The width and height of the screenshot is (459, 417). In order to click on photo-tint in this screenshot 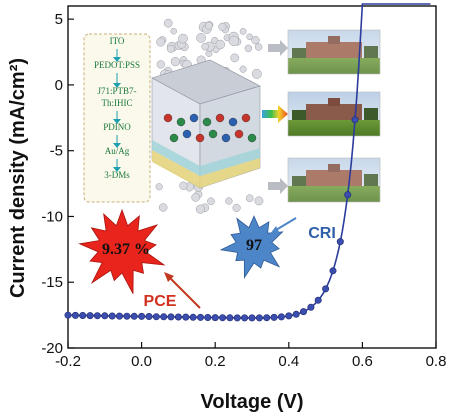, I will do `click(334, 180)`.